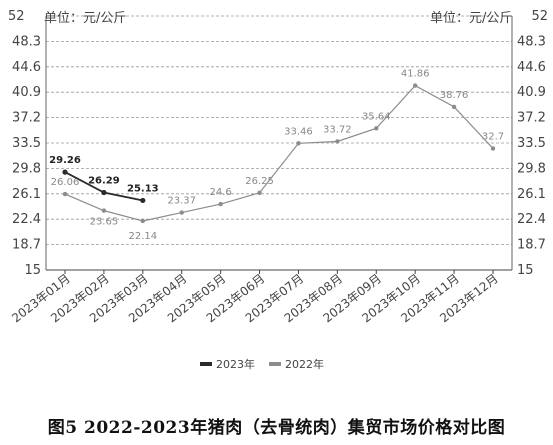  I want to click on data-label-2023: 29.26, so click(65, 160).